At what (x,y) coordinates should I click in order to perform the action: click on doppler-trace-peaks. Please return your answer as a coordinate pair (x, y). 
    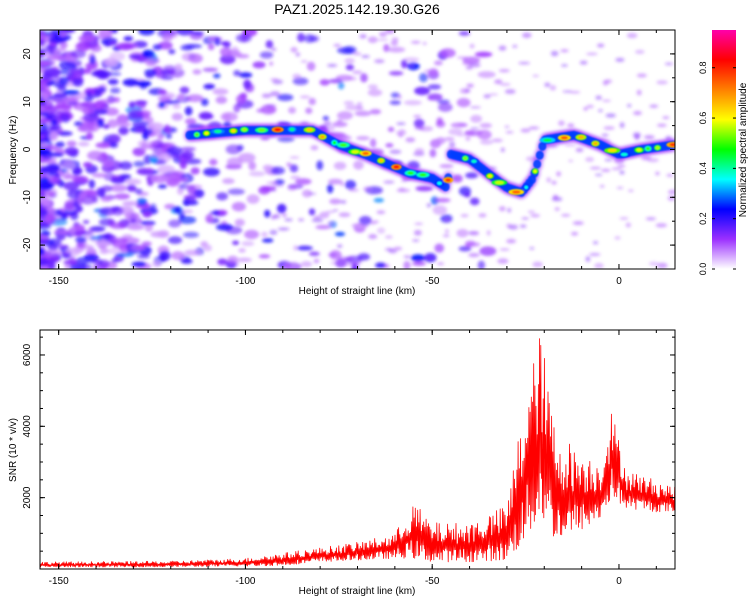
    Looking at the image, I should click on (434, 161).